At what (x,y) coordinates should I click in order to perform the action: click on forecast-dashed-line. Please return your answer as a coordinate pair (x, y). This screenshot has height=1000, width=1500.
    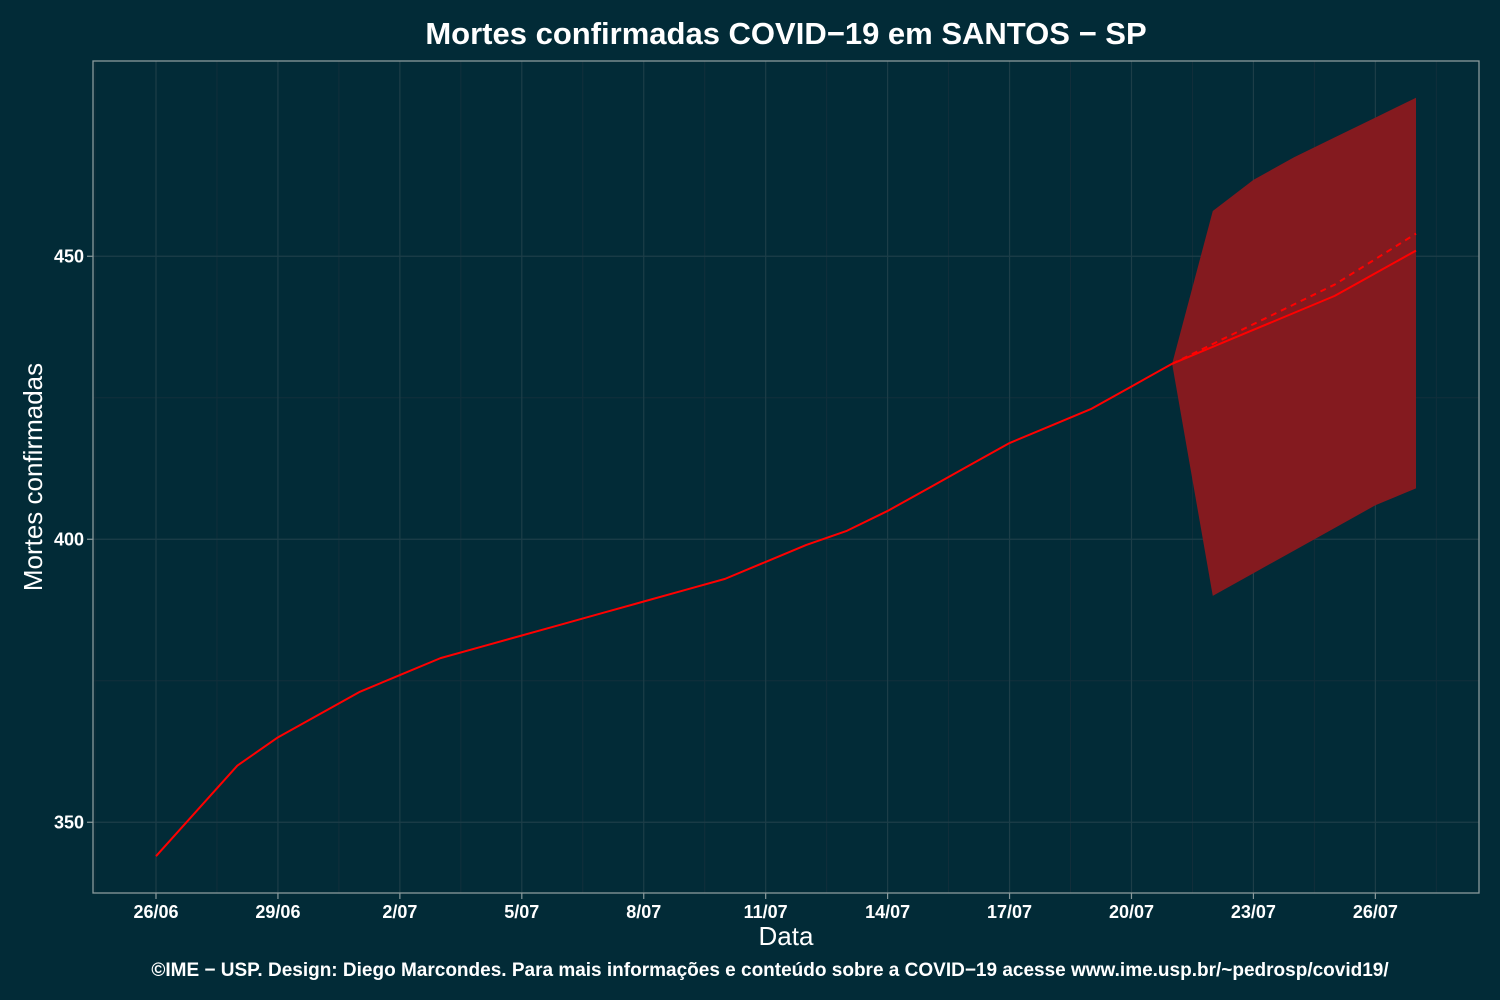
    Looking at the image, I should click on (1294, 298).